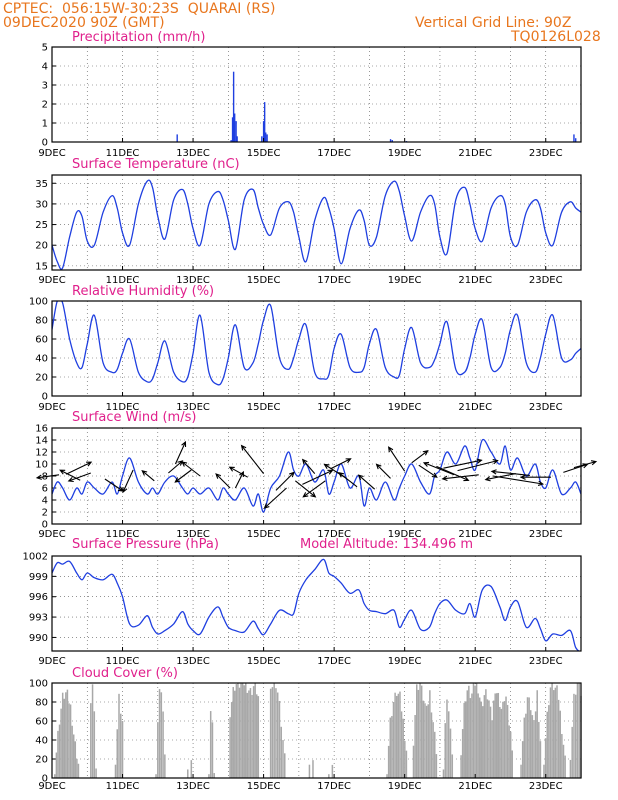  Describe the element at coordinates (38, 597) in the screenshot. I see `y-tick-label: 996` at that location.